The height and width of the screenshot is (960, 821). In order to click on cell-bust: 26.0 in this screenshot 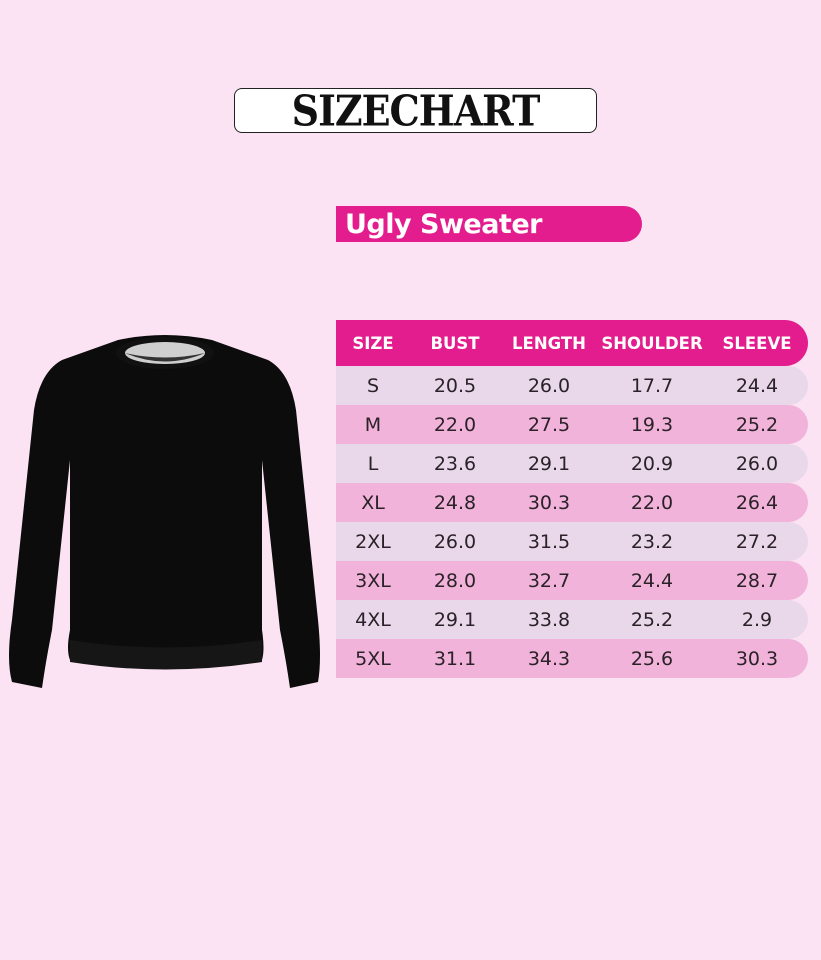, I will do `click(455, 541)`.